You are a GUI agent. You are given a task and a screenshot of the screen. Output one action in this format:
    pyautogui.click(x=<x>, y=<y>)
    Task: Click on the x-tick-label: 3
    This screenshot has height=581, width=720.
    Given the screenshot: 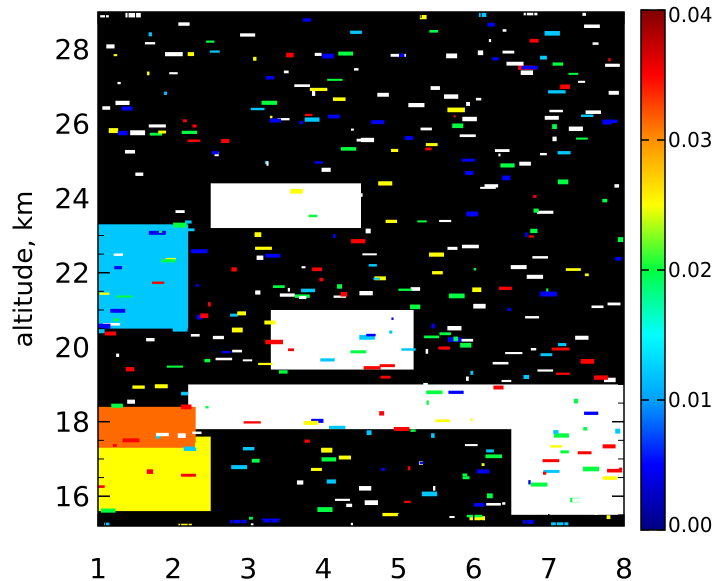 What is the action you would take?
    pyautogui.click(x=248, y=566)
    